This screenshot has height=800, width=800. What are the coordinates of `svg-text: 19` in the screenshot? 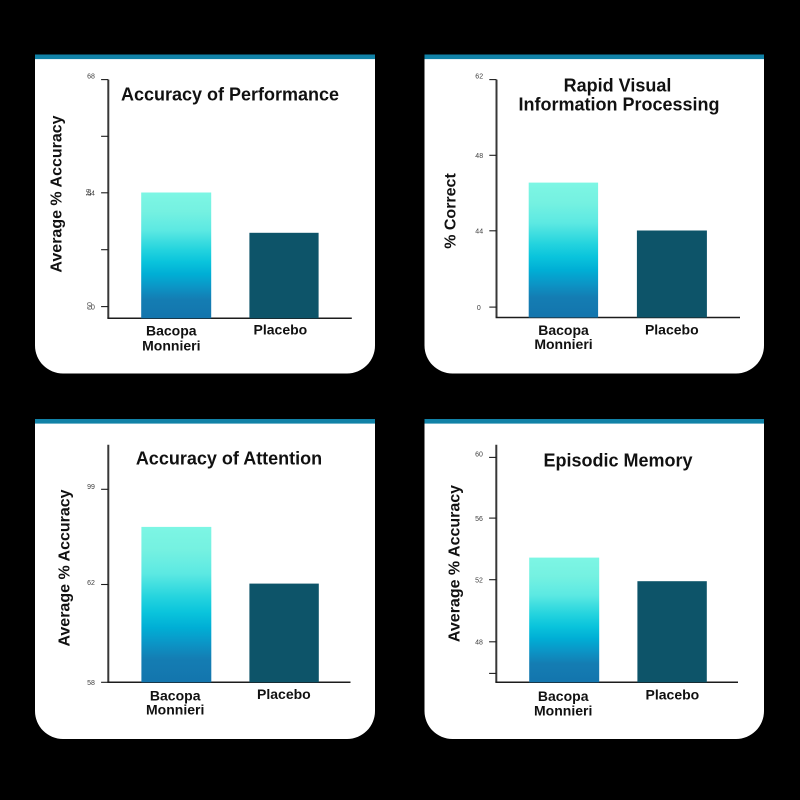 It's located at (89, 193).